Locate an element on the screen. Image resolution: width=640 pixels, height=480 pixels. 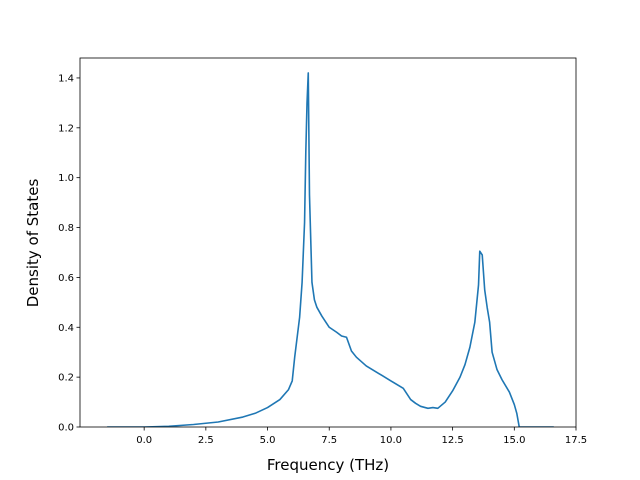
x-tick-label: 7.5 is located at coordinates (329, 440).